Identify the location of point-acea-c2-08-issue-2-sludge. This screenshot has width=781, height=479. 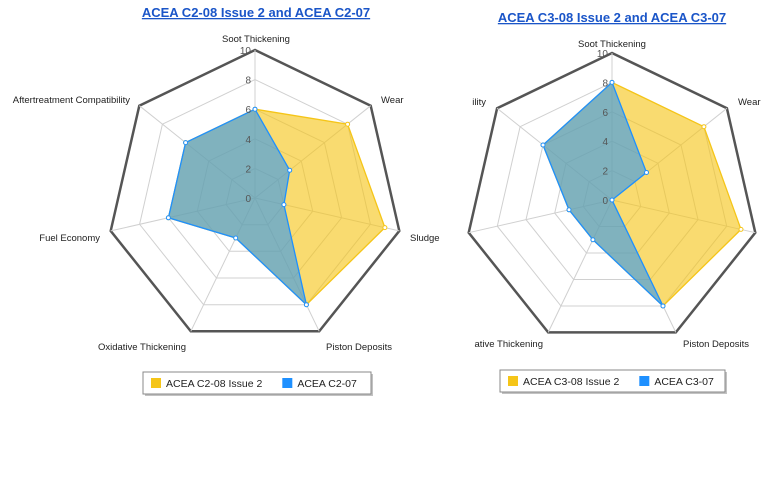
(385, 228).